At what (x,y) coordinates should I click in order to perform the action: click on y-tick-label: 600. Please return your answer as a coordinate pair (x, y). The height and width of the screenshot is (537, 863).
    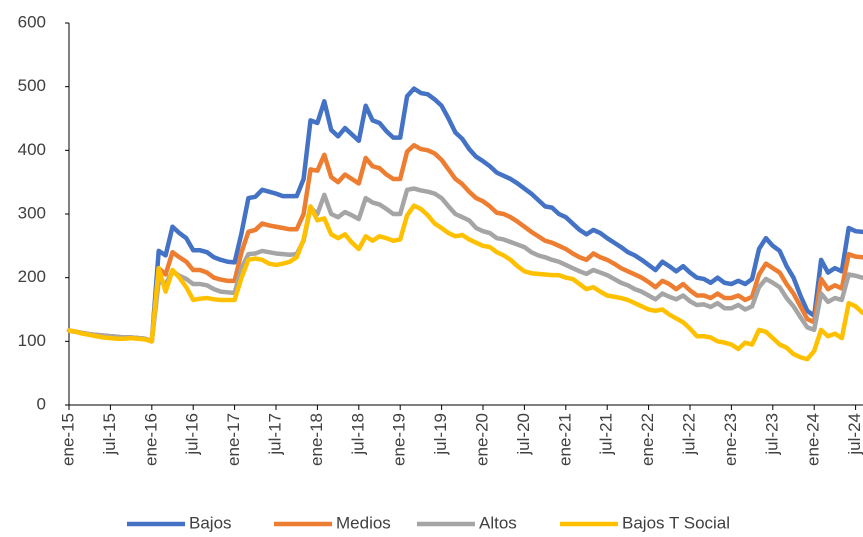
    Looking at the image, I should click on (32, 21).